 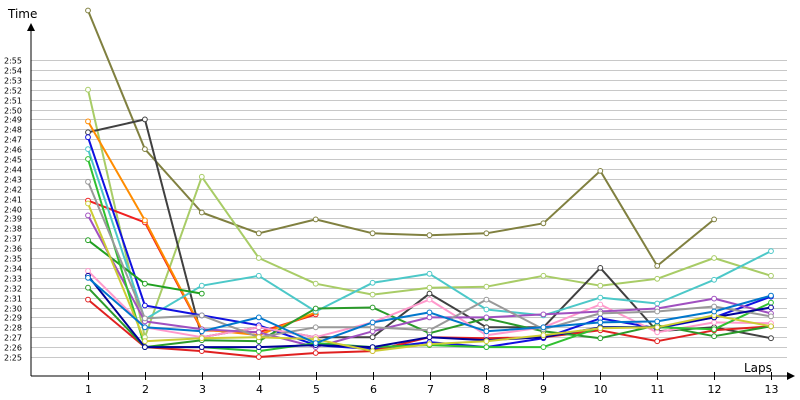 What do you see at coordinates (772, 389) in the screenshot?
I see `x-tick-label: 13` at bounding box center [772, 389].